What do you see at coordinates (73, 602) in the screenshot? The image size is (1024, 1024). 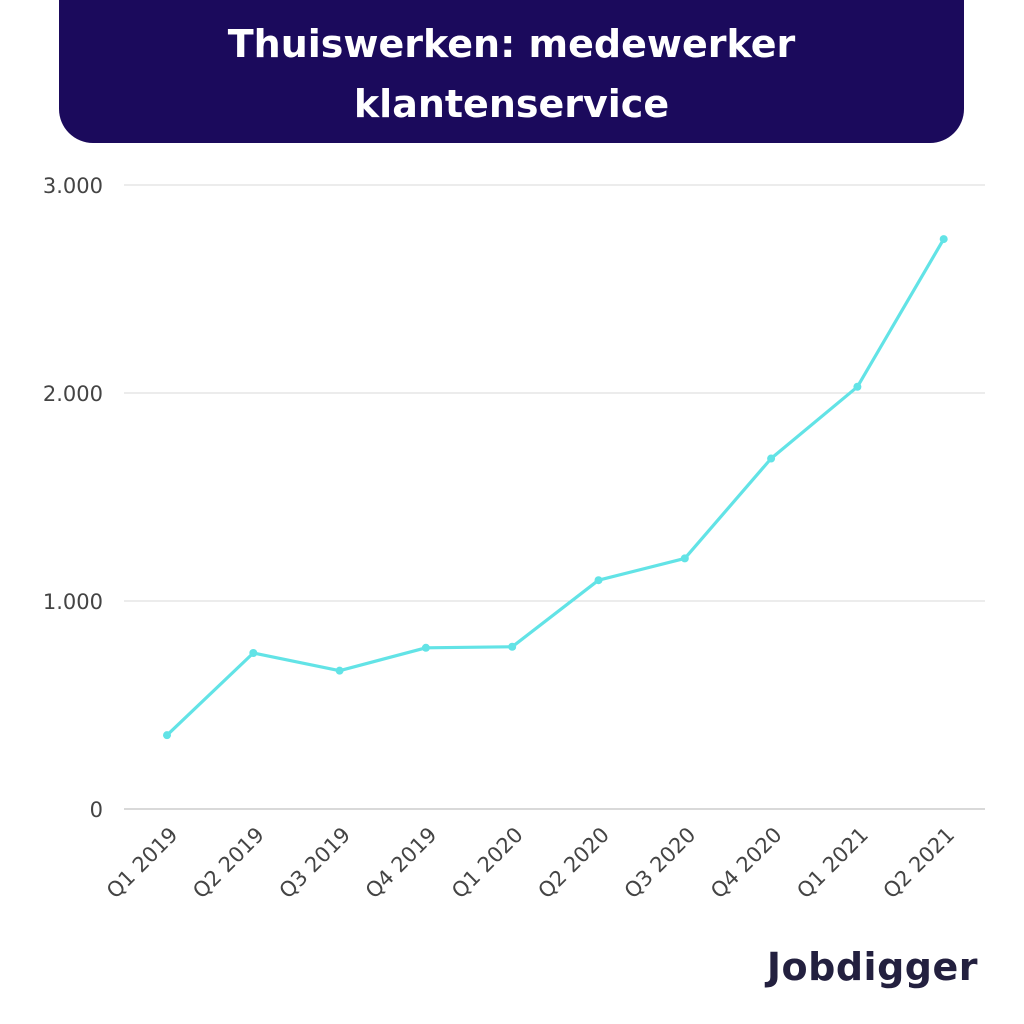 I see `y-tick-label: 1.000` at bounding box center [73, 602].